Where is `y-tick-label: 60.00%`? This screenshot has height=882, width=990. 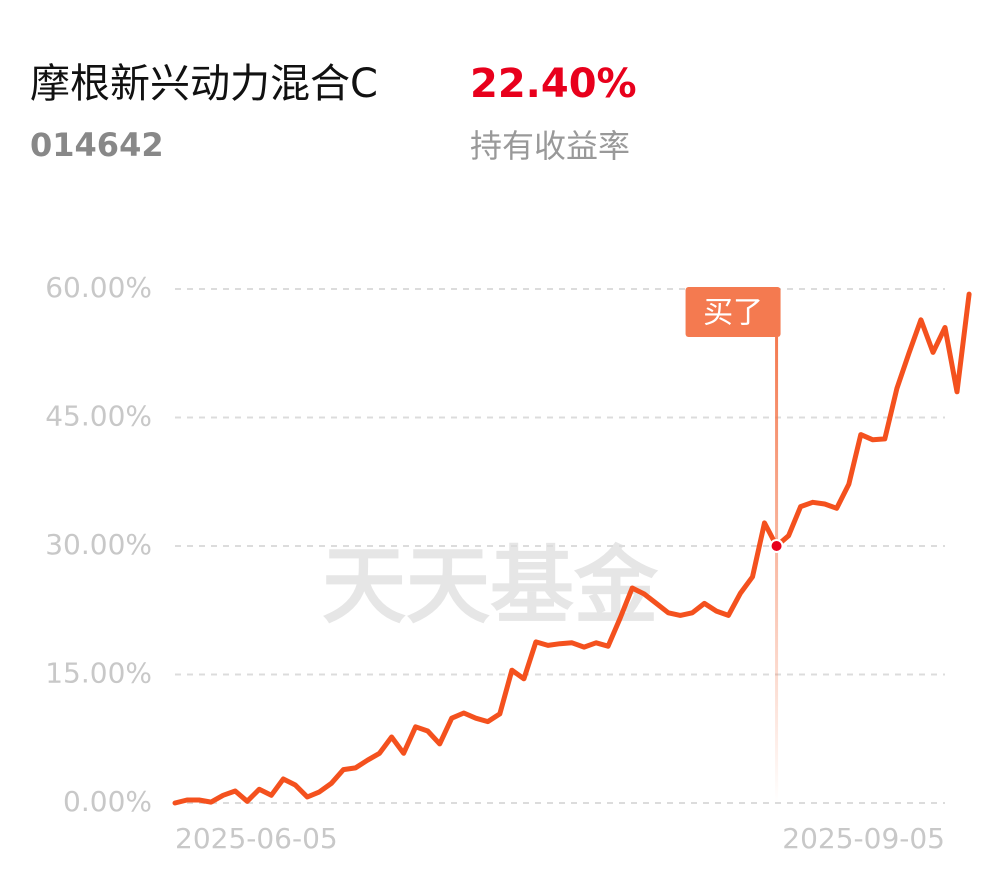 y-tick-label: 60.00% is located at coordinates (98, 287).